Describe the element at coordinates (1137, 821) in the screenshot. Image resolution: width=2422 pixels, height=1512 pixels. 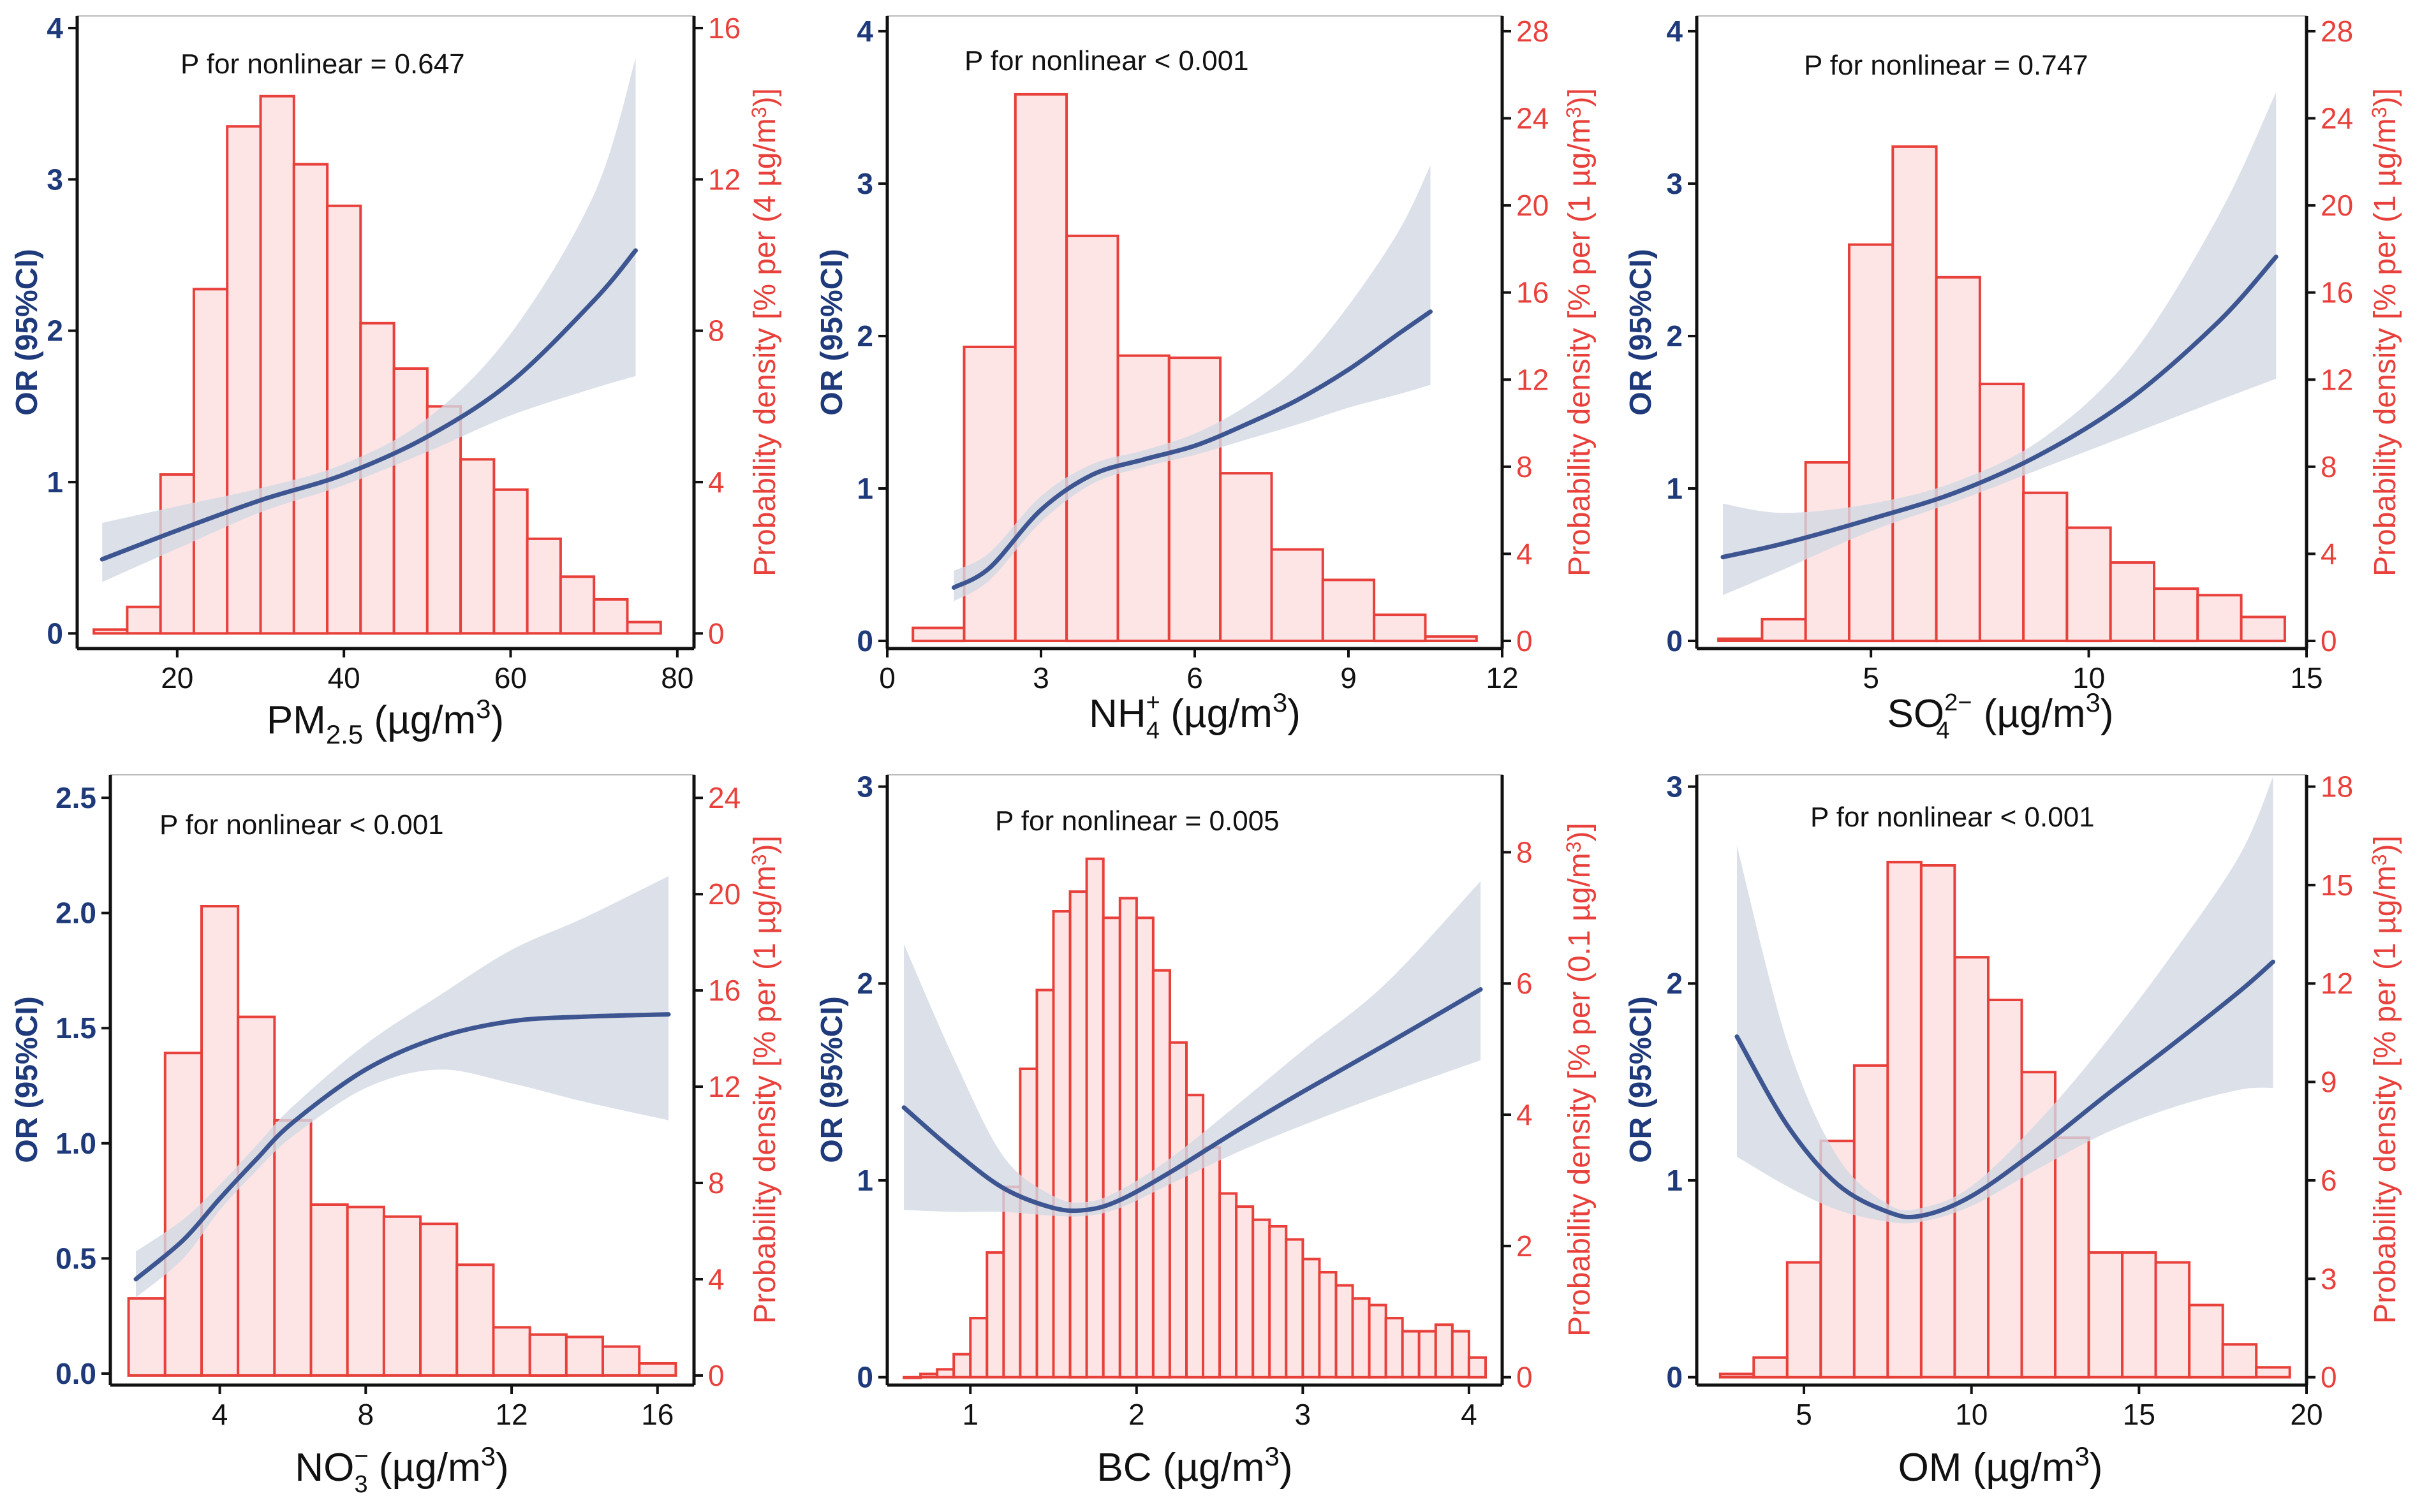
I see `nonlinear-annotation: P for nonlinear = 0.005` at that location.